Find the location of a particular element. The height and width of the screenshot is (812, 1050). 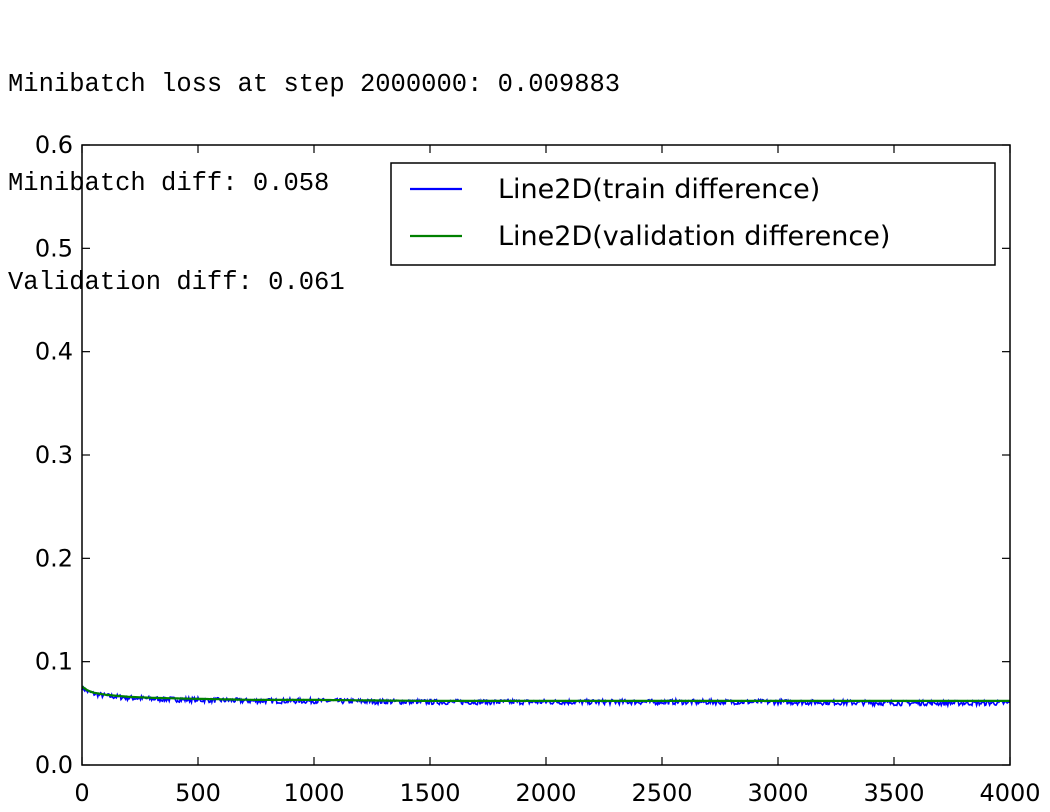

y-tick-label: 0.6 is located at coordinates (54, 145).